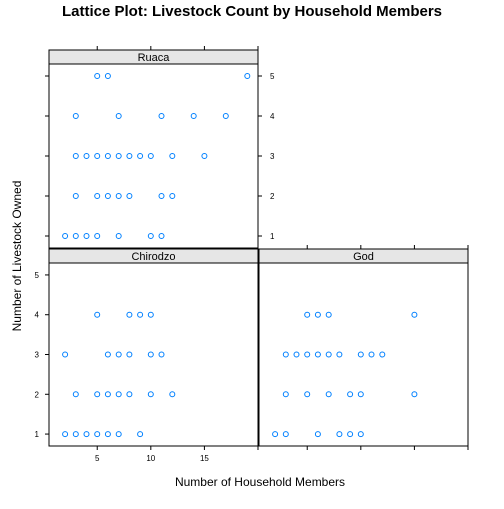  I want to click on strip-label-god: God, so click(363, 257).